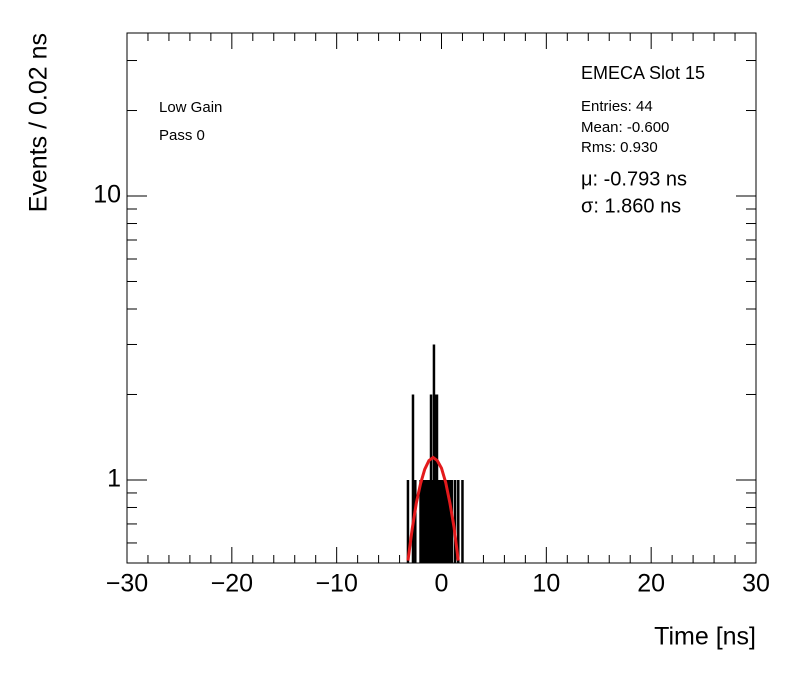  What do you see at coordinates (433, 508) in the screenshot?
I see `fit-curve` at bounding box center [433, 508].